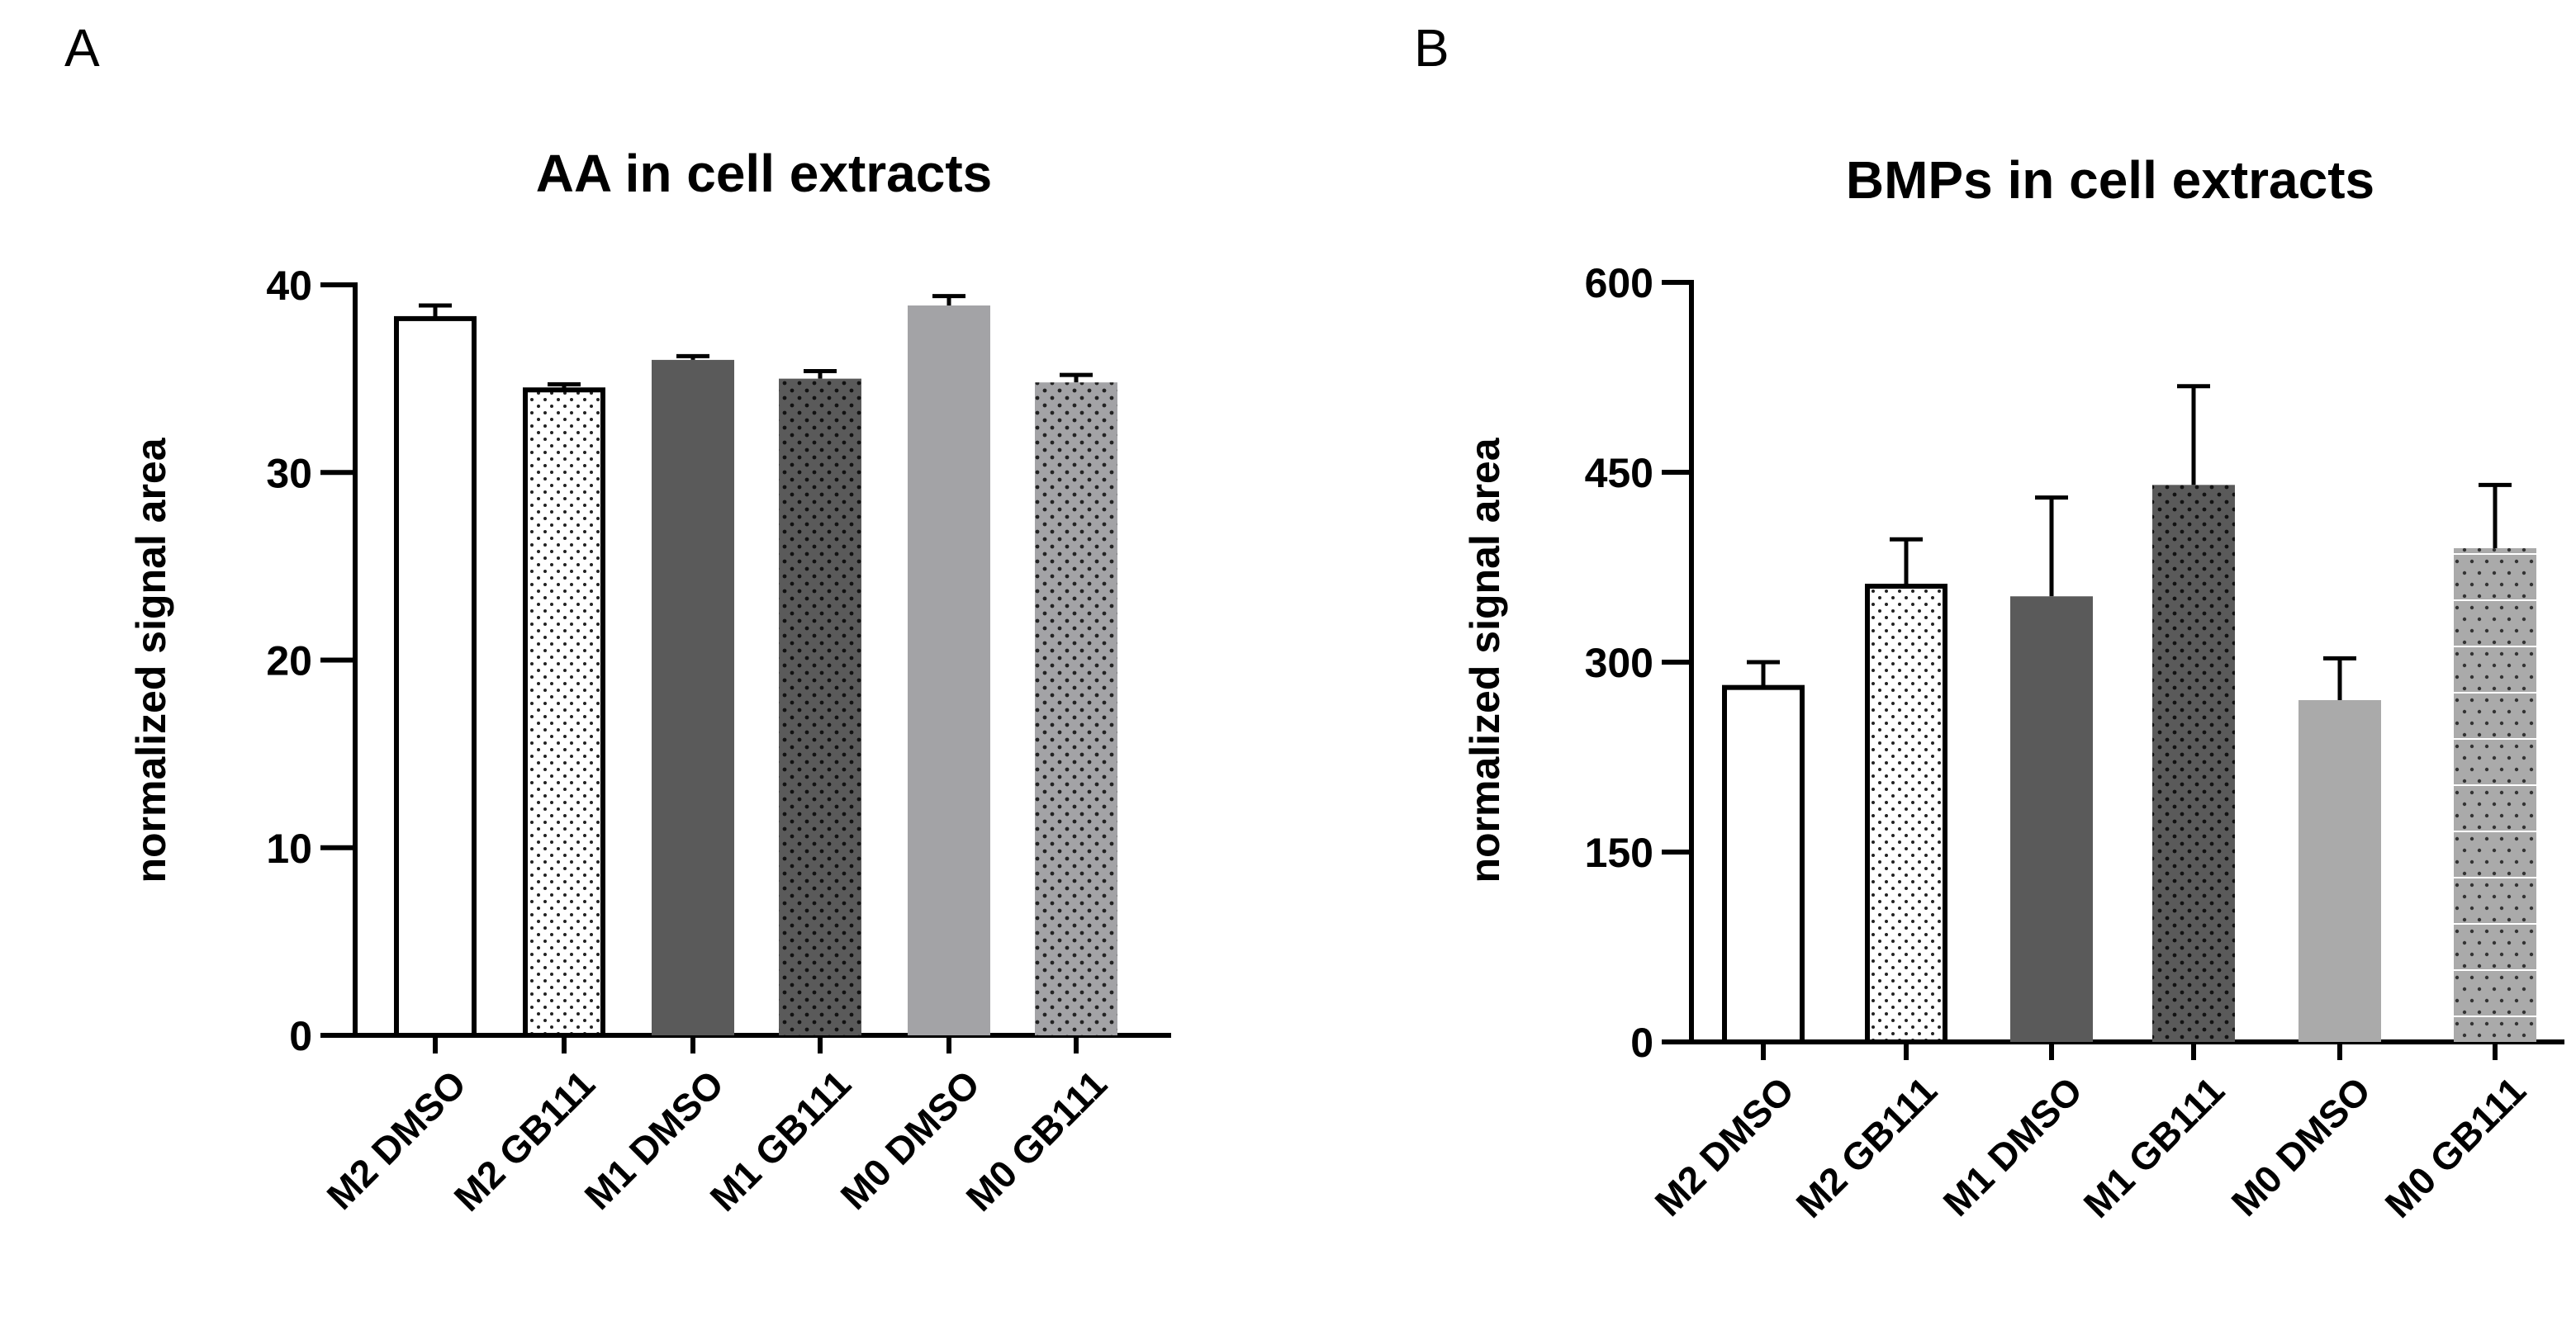 This screenshot has height=1321, width=2576. Describe the element at coordinates (2110, 180) in the screenshot. I see `chart-b-title: BMPs in cell extracts` at that location.